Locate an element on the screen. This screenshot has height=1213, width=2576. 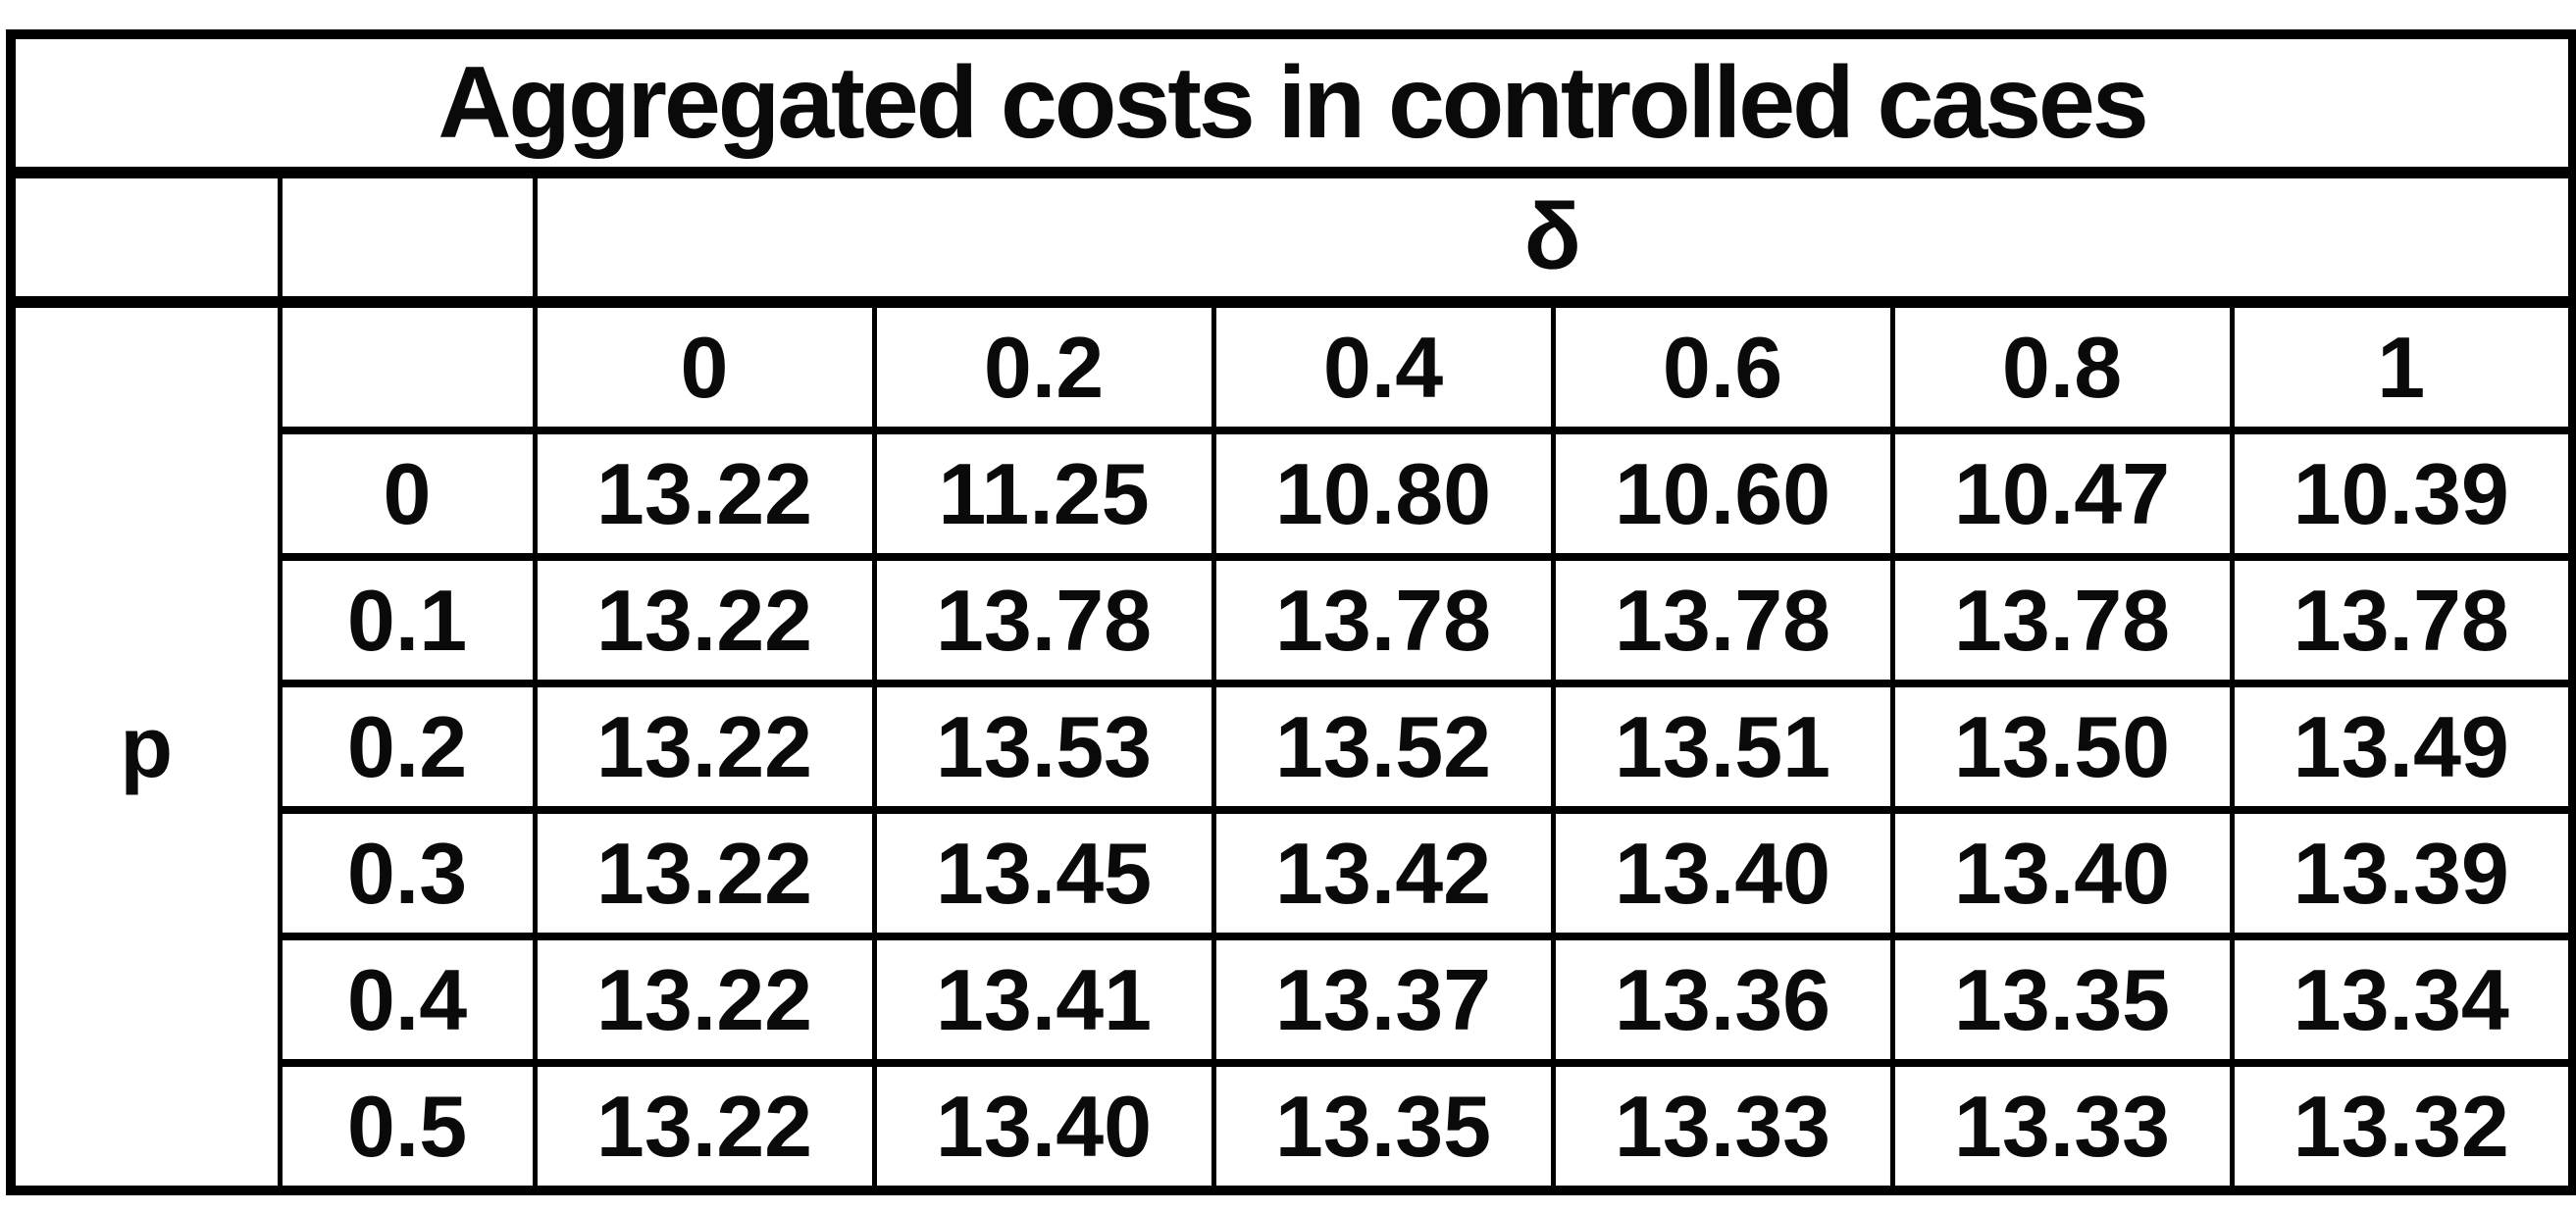
value-cell: 13.34 is located at coordinates (2402, 1000).